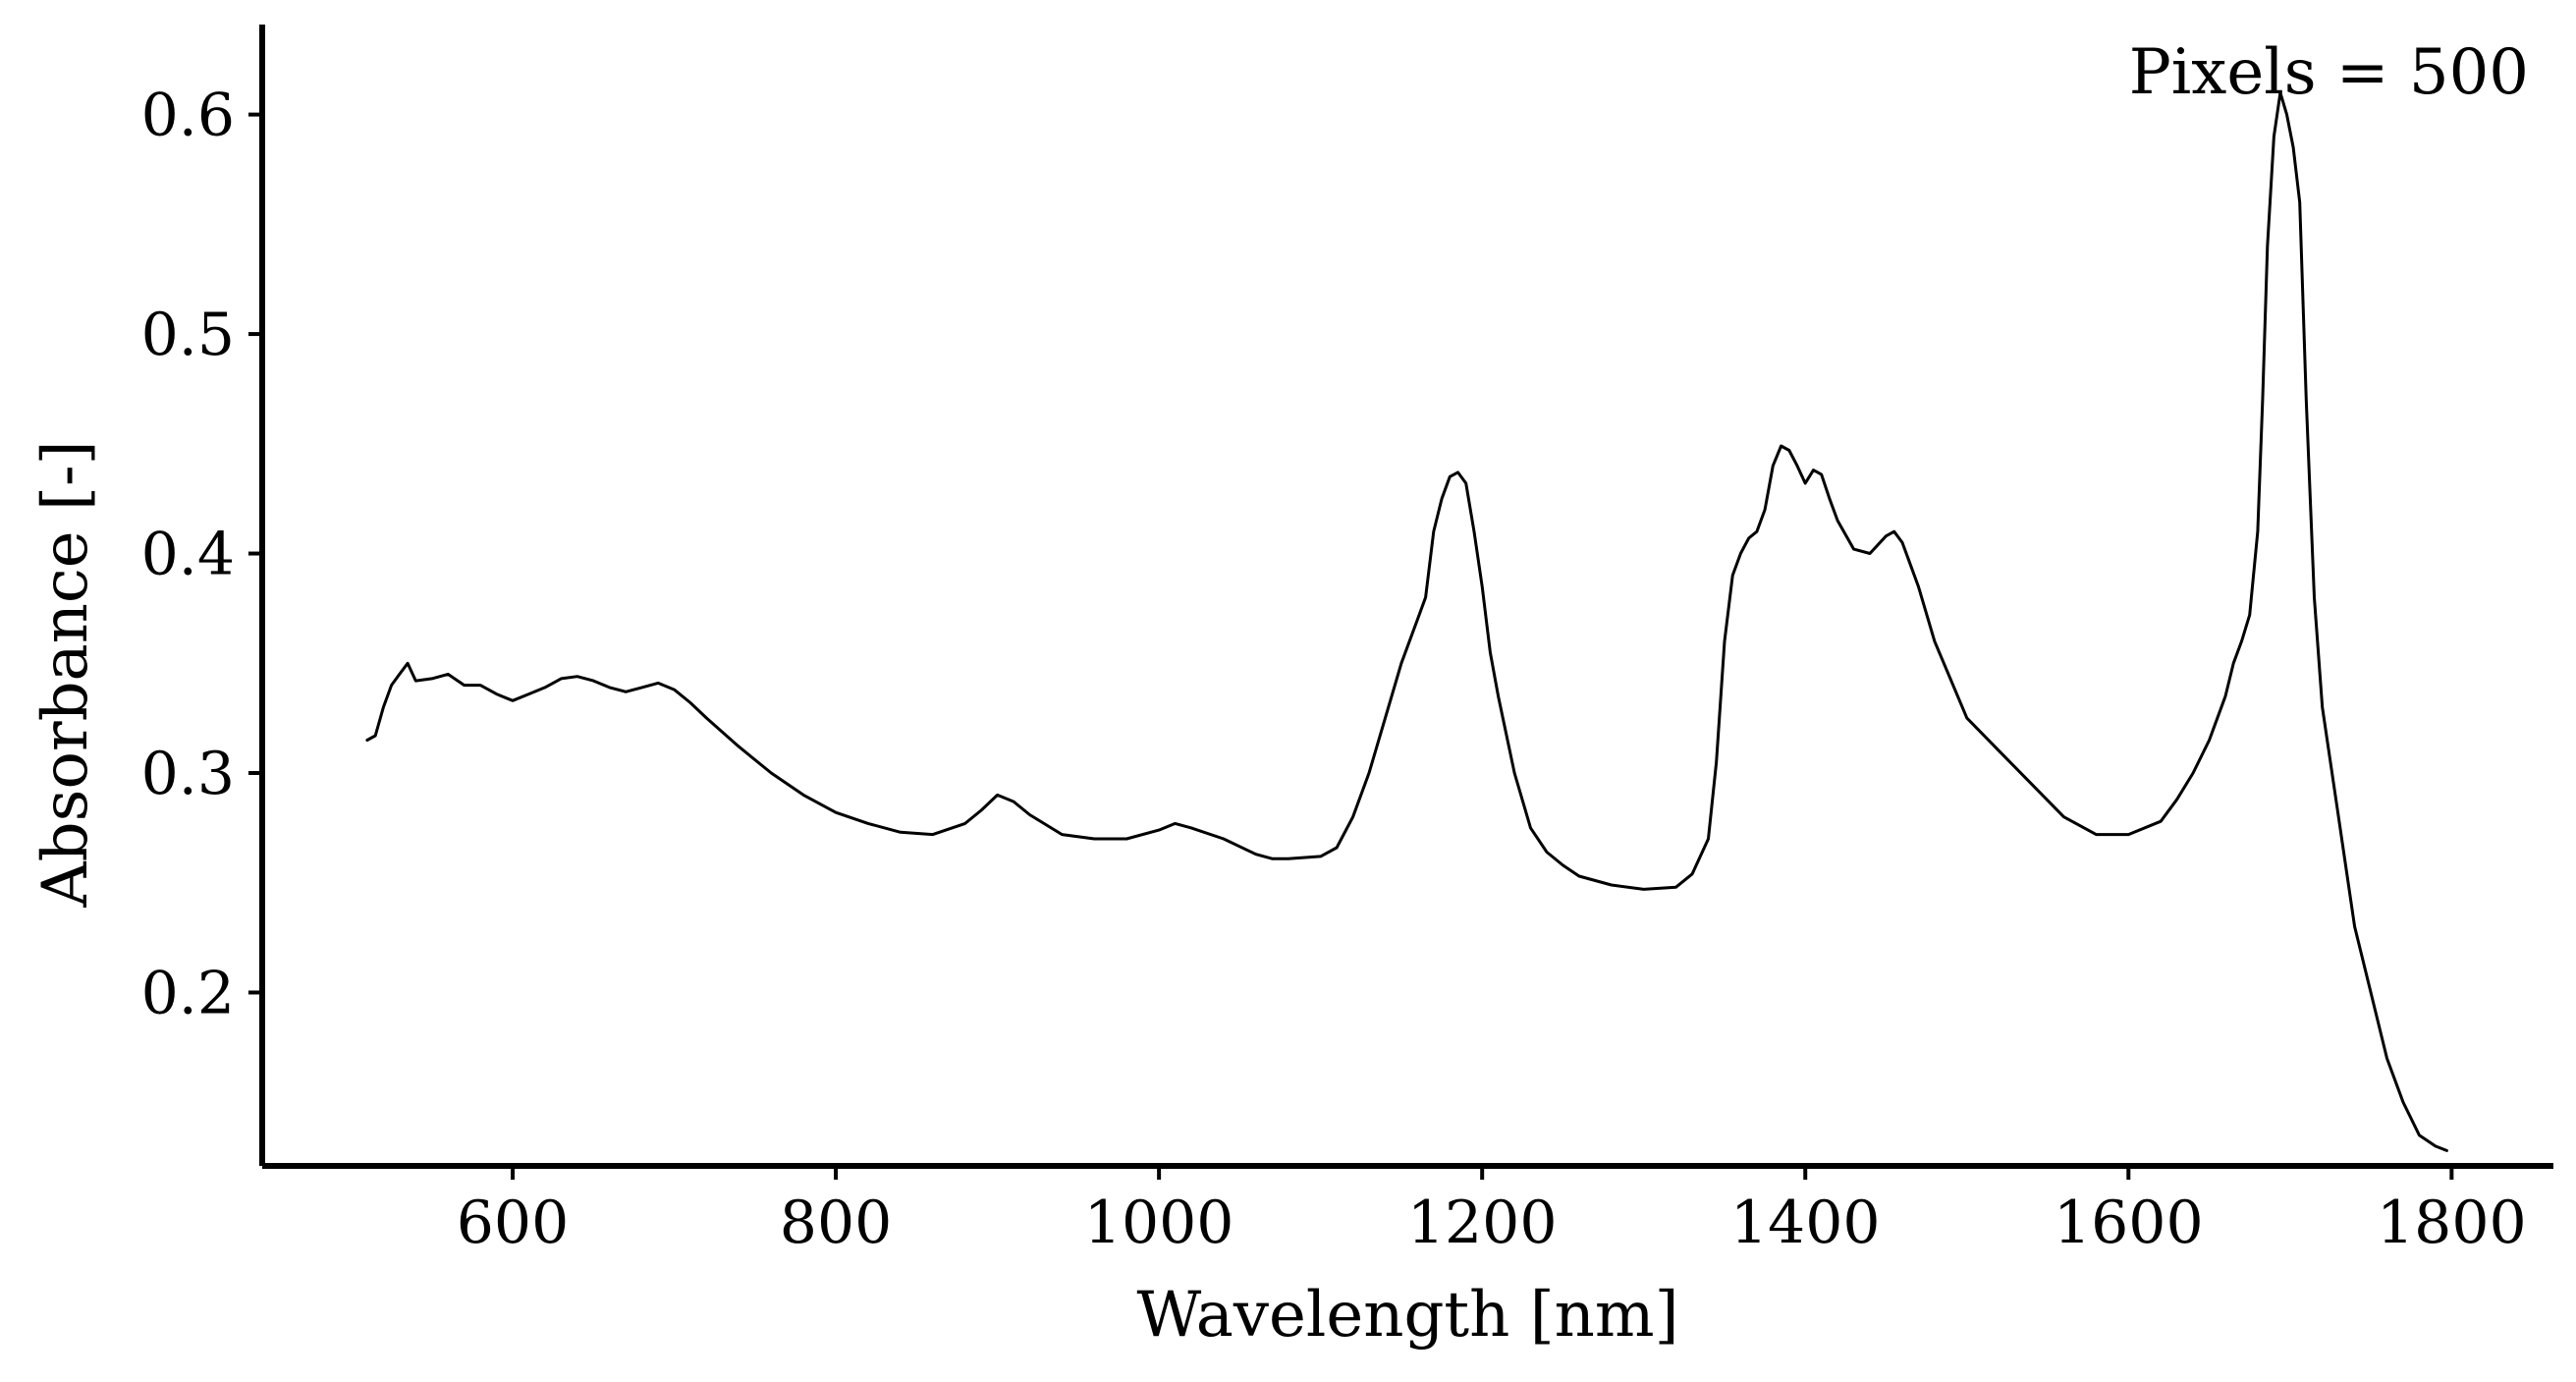 This screenshot has height=1382, width=2576. What do you see at coordinates (65, 674) in the screenshot?
I see `y-axis-label: Absorbance [-]` at bounding box center [65, 674].